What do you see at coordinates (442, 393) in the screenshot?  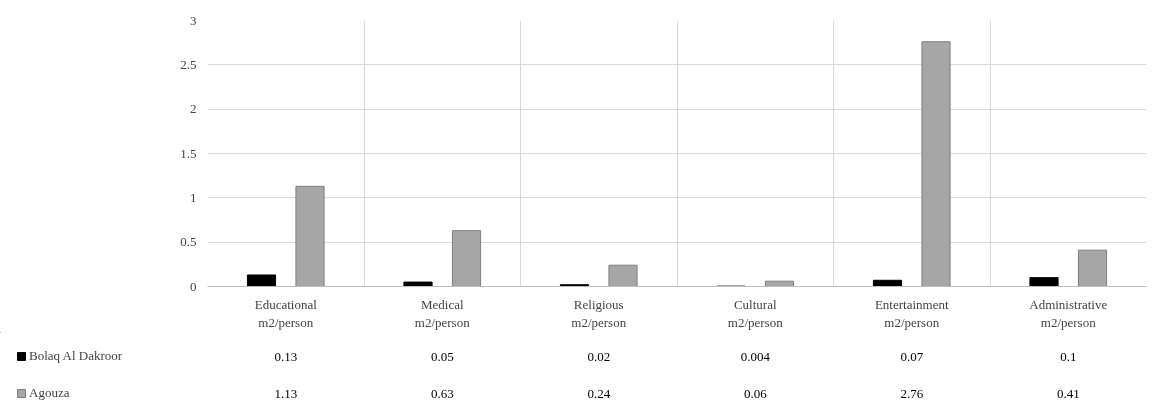 I see `data-label: 0.63` at bounding box center [442, 393].